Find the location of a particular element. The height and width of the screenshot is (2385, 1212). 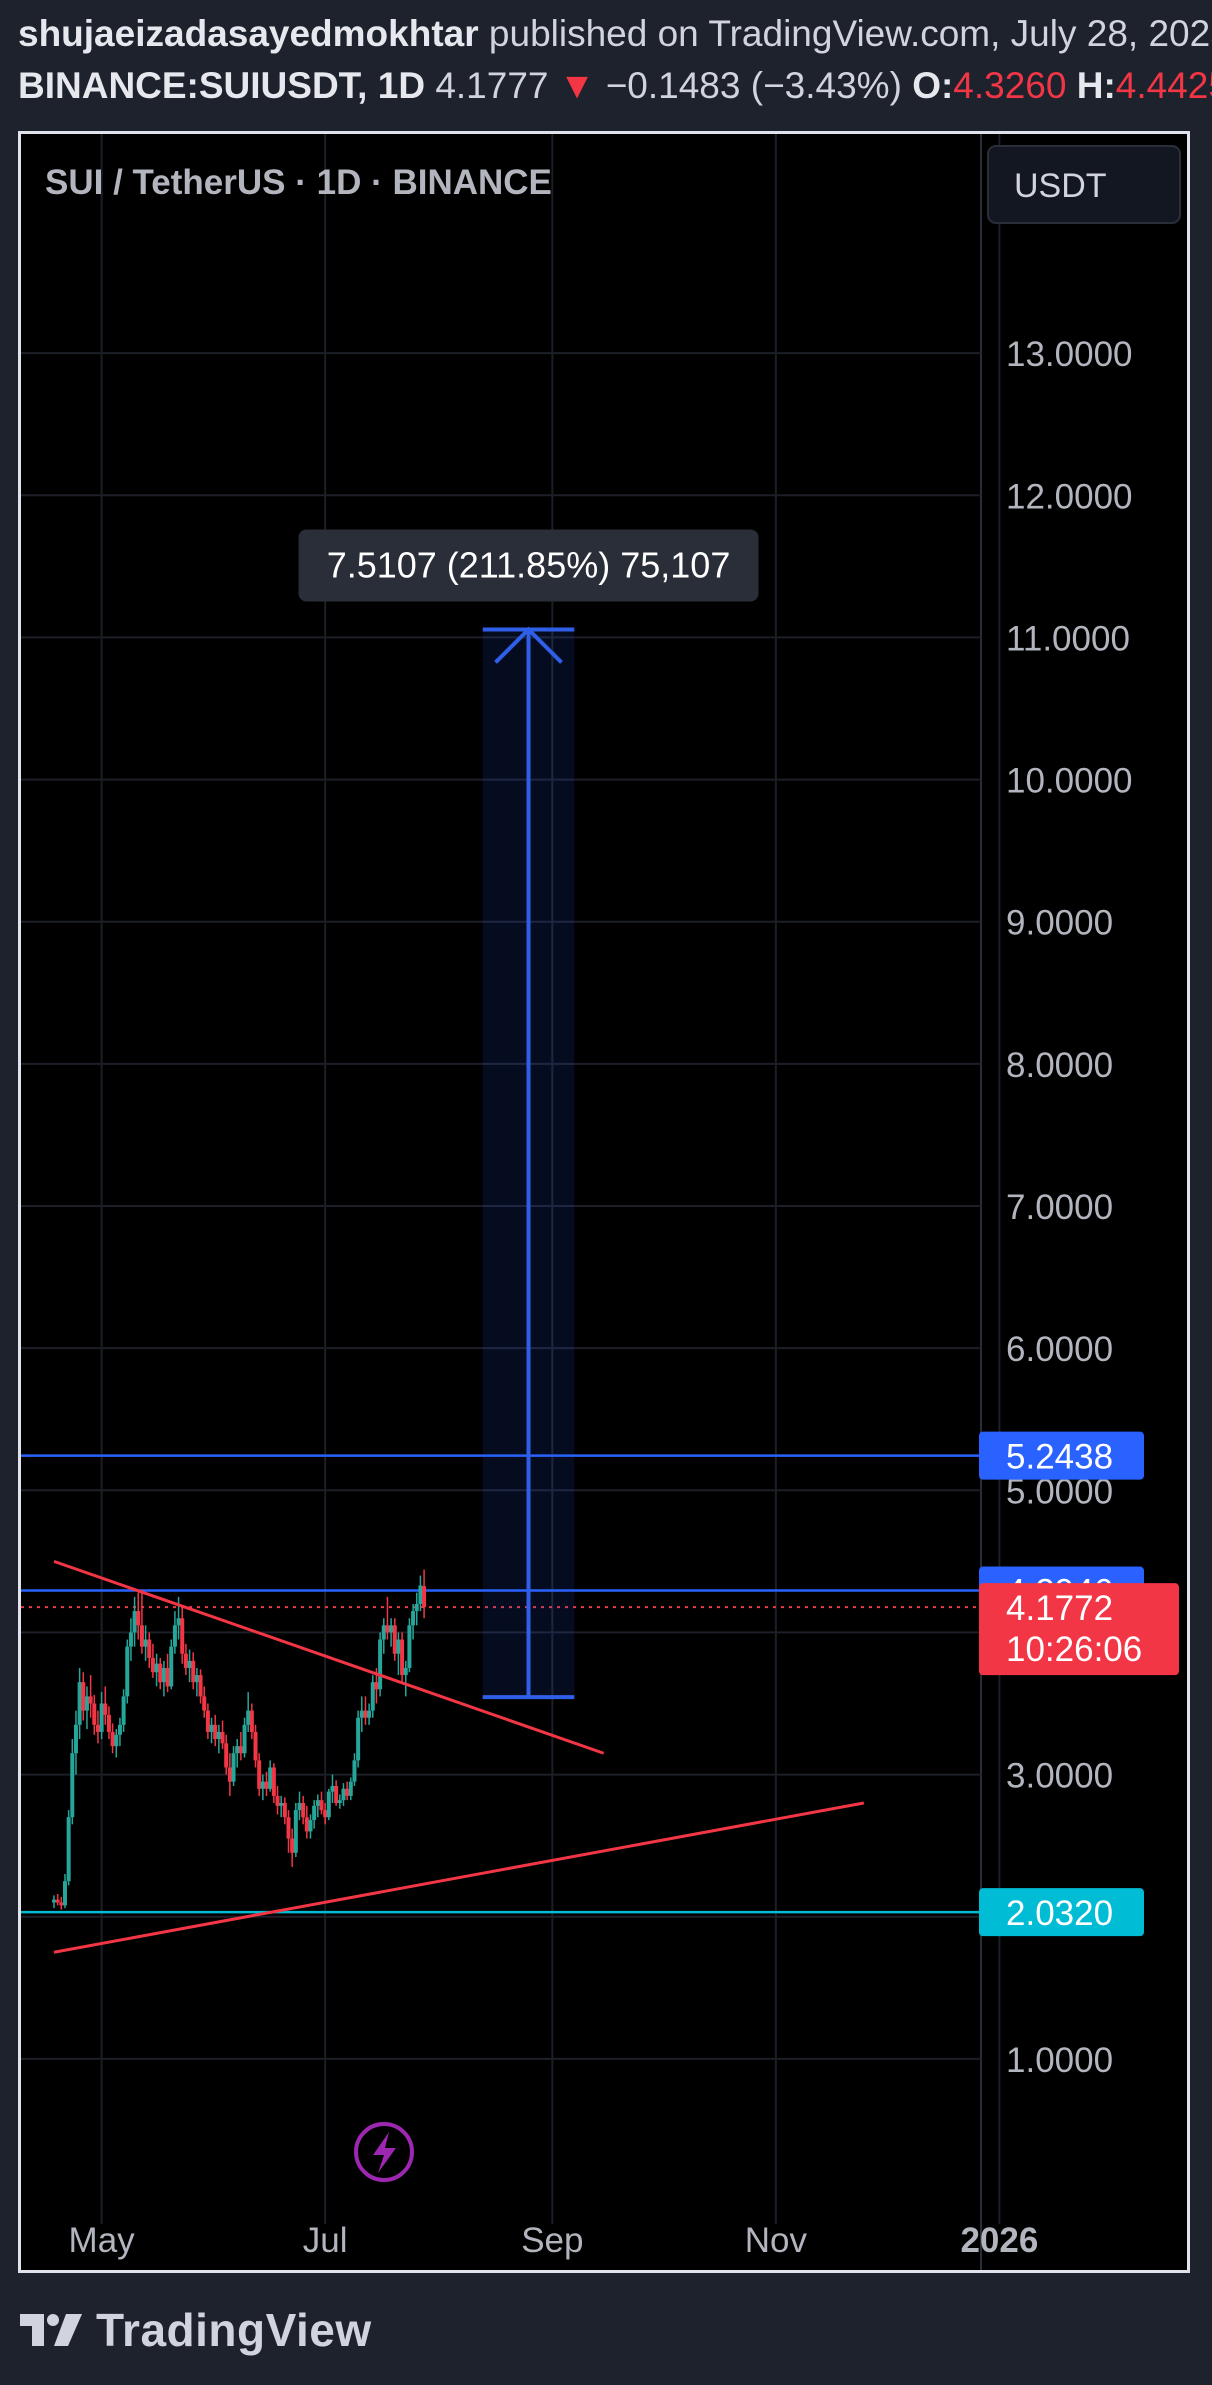

y-tick-label: 13.0000 is located at coordinates (1069, 354).